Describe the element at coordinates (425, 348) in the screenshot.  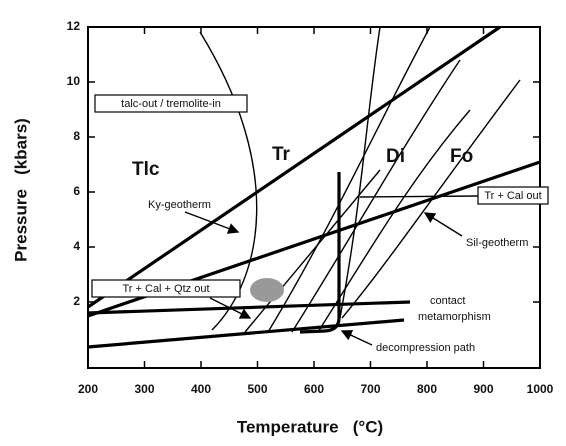
I see `annotation: decompression path` at that location.